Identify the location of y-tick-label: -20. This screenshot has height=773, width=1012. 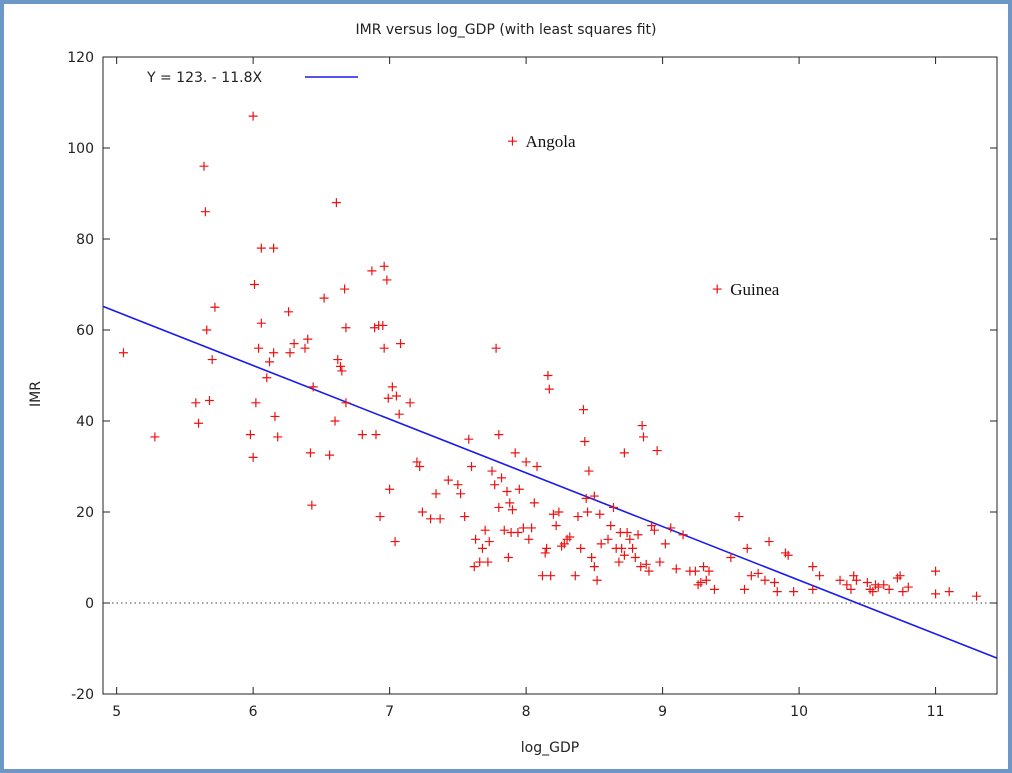
(82, 695).